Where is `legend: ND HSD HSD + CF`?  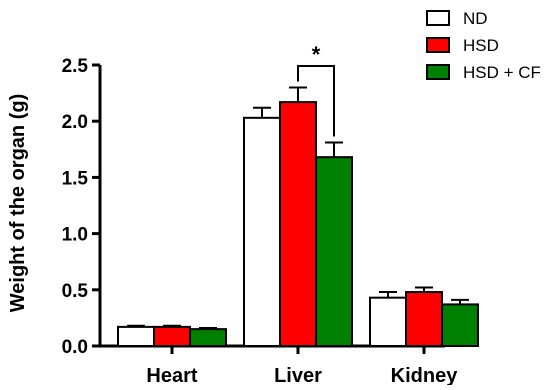
legend: ND HSD HSD + CF is located at coordinates (483, 45).